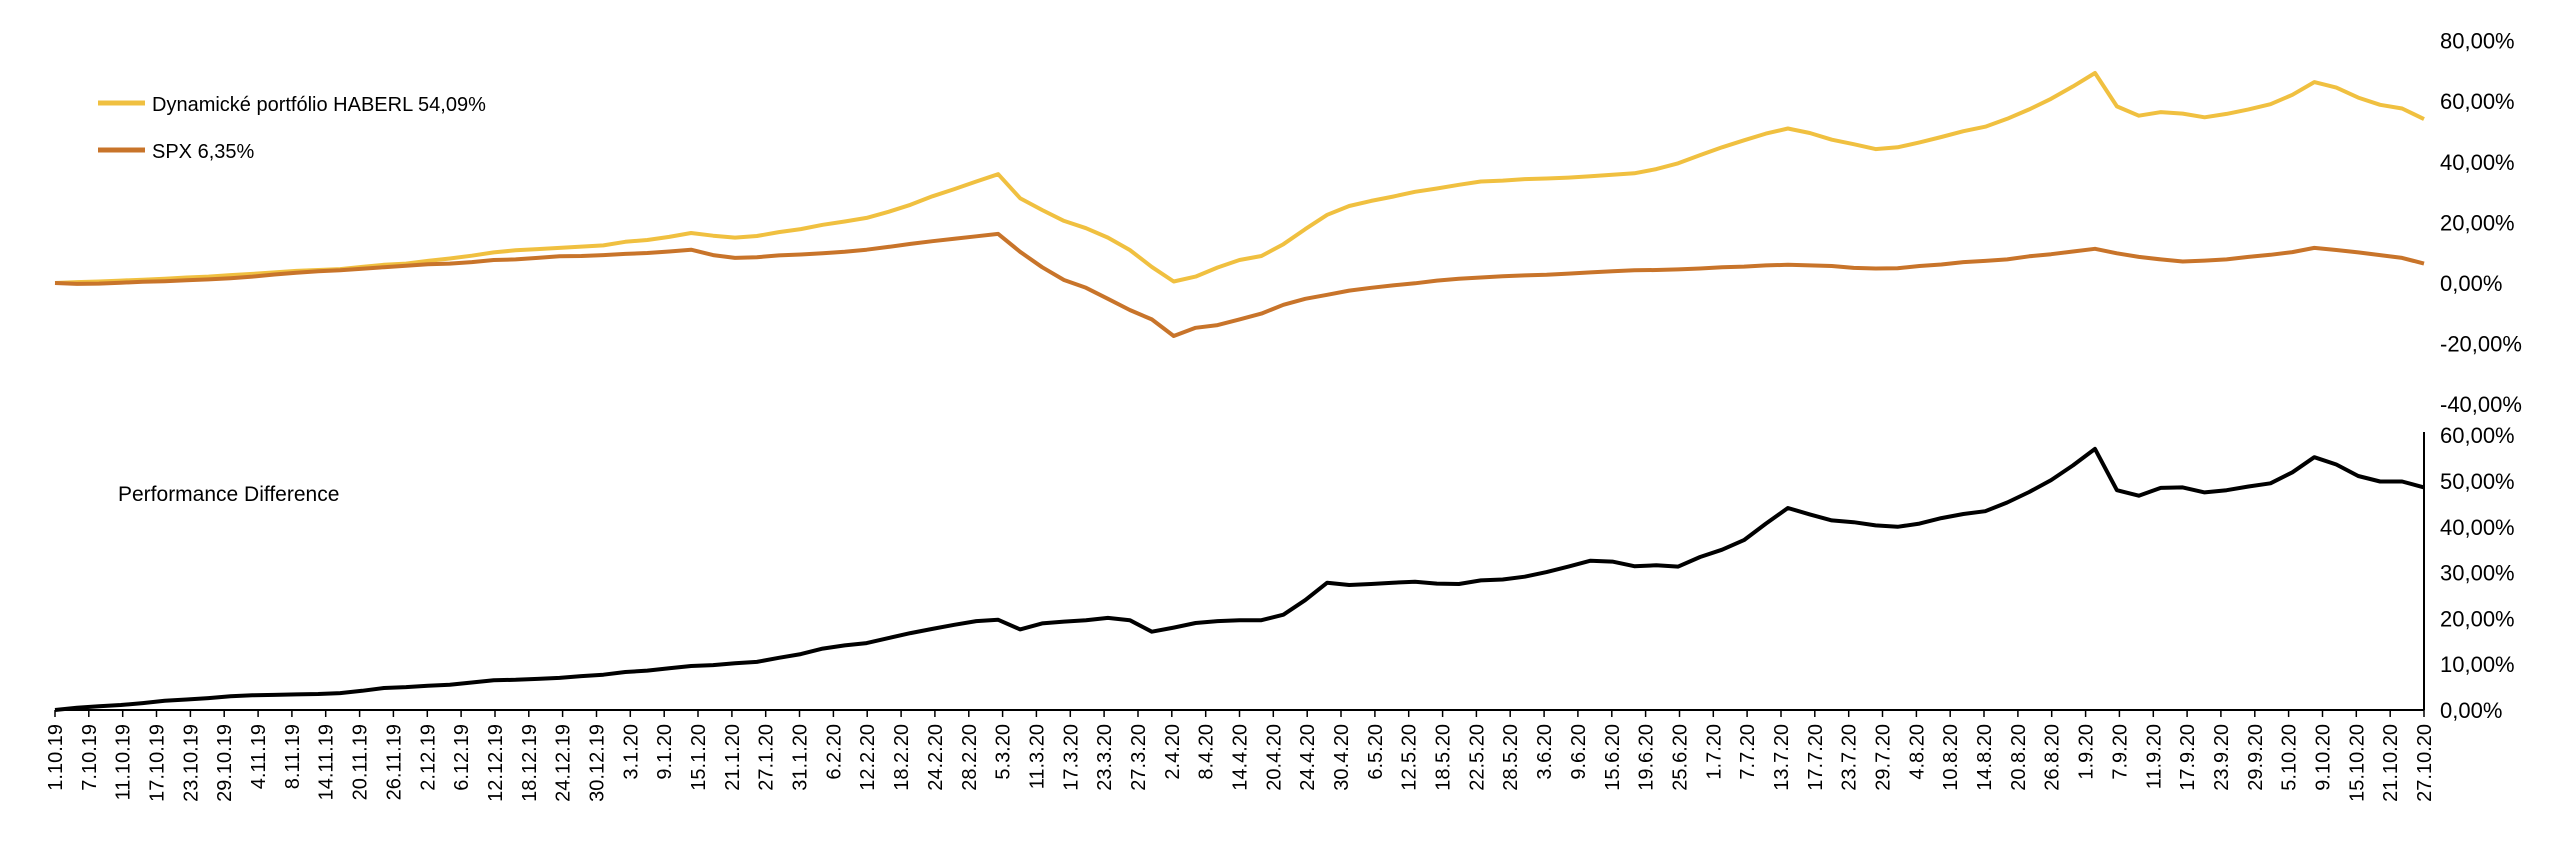  I want to click on bottom-y-tick-label: 50,00%, so click(2477, 481).